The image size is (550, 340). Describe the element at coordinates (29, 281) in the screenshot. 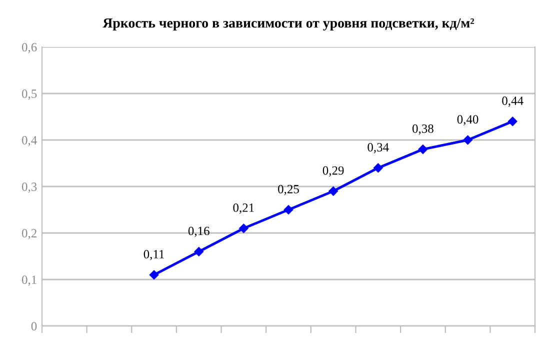

I see `y-tick-label: 0,1` at that location.